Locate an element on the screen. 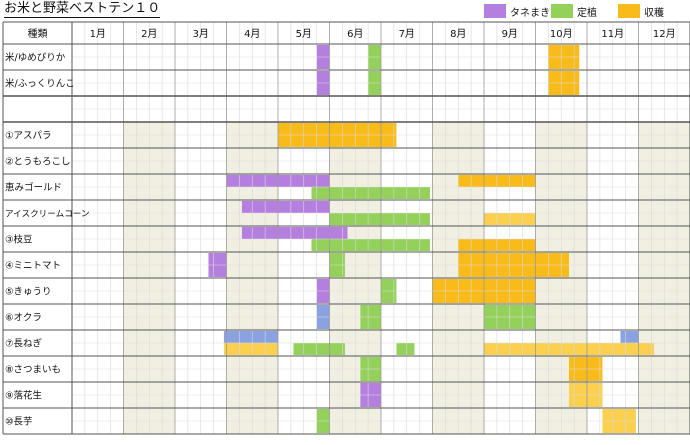  page-title: お米と野菜ベストテン１０ is located at coordinates (82, 9).